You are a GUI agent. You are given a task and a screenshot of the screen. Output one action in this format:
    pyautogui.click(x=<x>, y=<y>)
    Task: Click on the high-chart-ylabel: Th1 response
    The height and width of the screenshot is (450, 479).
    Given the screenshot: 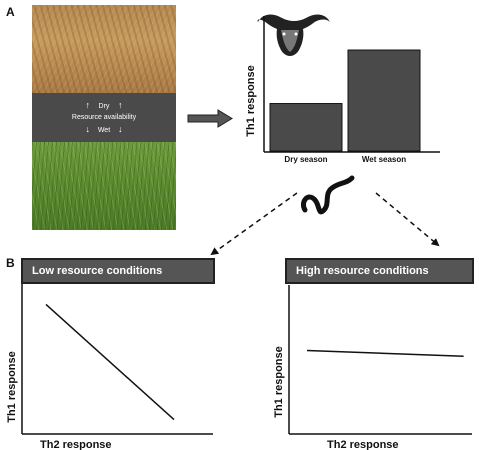 What is the action you would take?
    pyautogui.click(x=279, y=382)
    